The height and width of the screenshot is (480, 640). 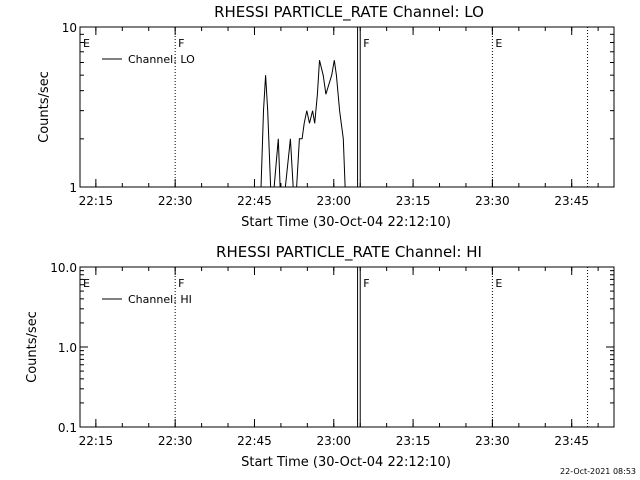 What do you see at coordinates (161, 59) in the screenshot?
I see `legend-entry: Channel: LO` at bounding box center [161, 59].